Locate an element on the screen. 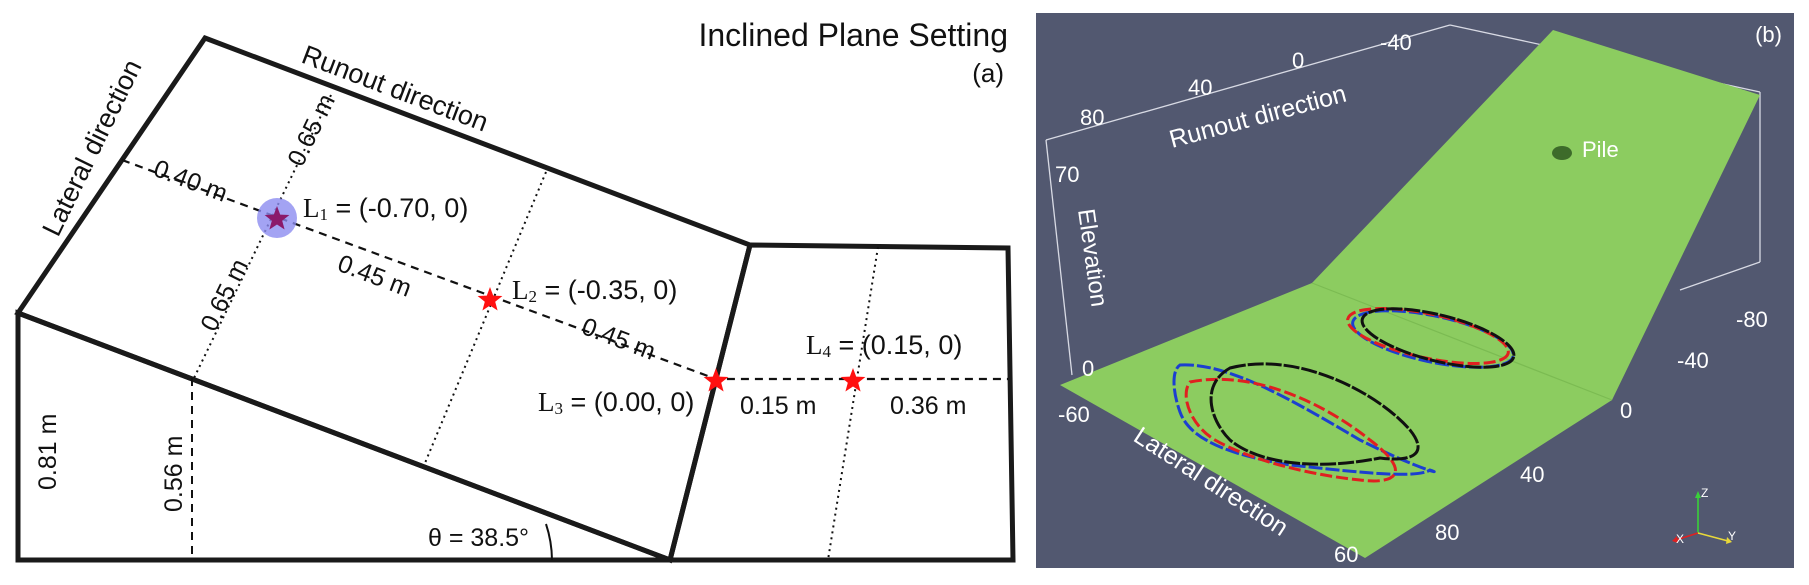 The height and width of the screenshot is (585, 1809). dim-056: 0.56 m is located at coordinates (174, 474).